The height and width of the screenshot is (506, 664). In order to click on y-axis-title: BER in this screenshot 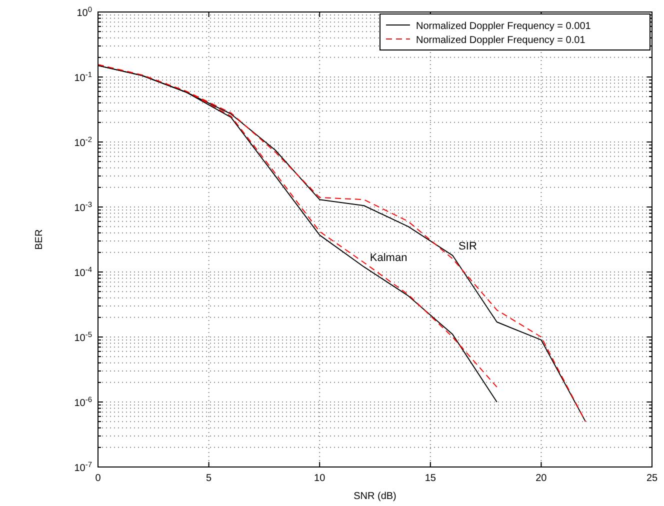, I will do `click(39, 239)`.